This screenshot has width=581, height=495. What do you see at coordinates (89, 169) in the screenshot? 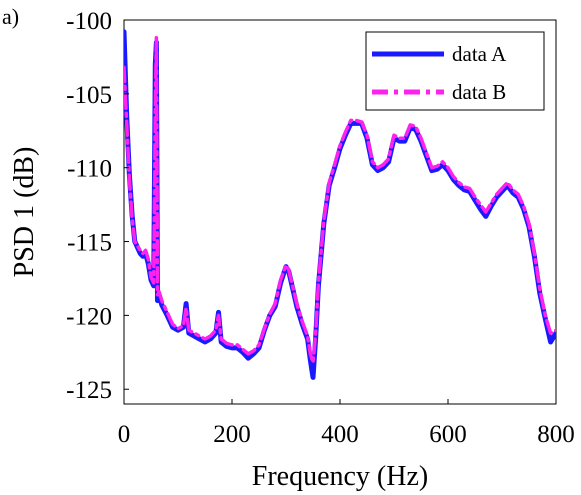
I see `y-tick-label: -110` at bounding box center [89, 169].